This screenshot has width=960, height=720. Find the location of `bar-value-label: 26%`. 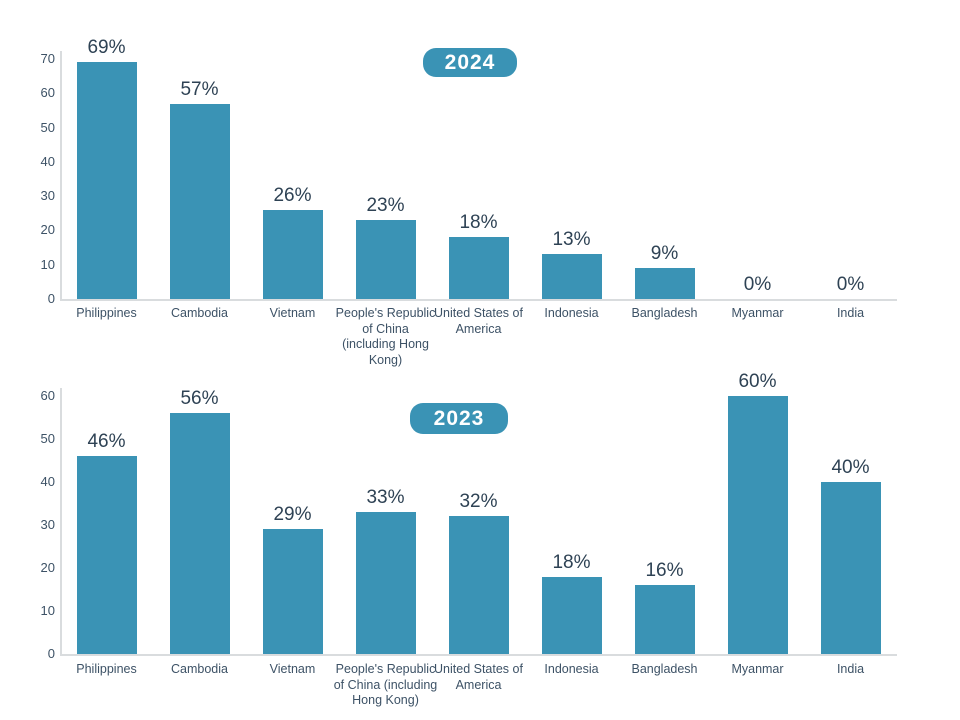

bar-value-label: 26% is located at coordinates (292, 195).